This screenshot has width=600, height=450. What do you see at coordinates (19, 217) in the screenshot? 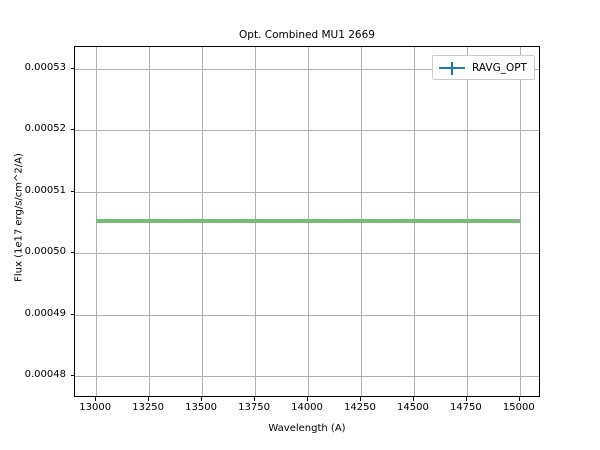
I see `y-axis-label: Flux (1e17 erg/s/cm^2/A)` at bounding box center [19, 217].